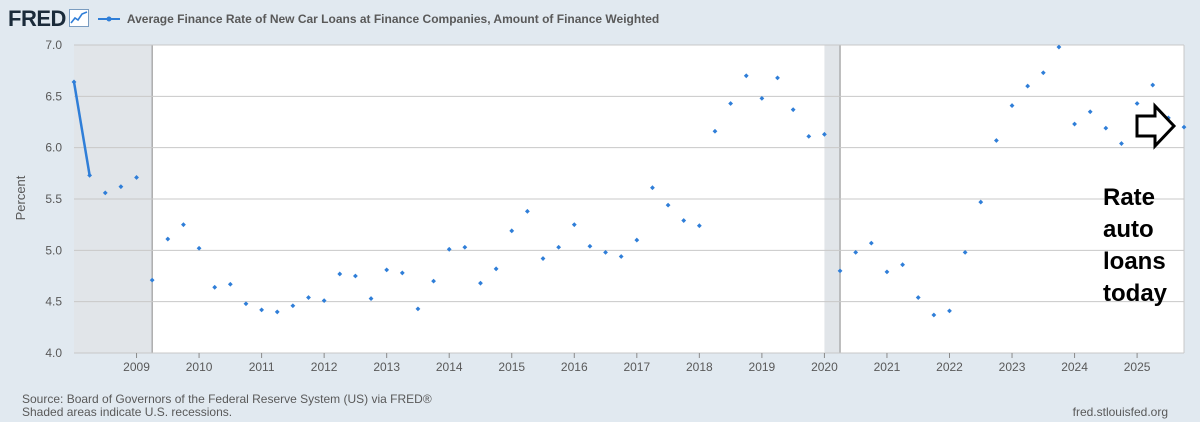 The width and height of the screenshot is (1200, 422). Describe the element at coordinates (1135, 293) in the screenshot. I see `annotation-line: today` at that location.